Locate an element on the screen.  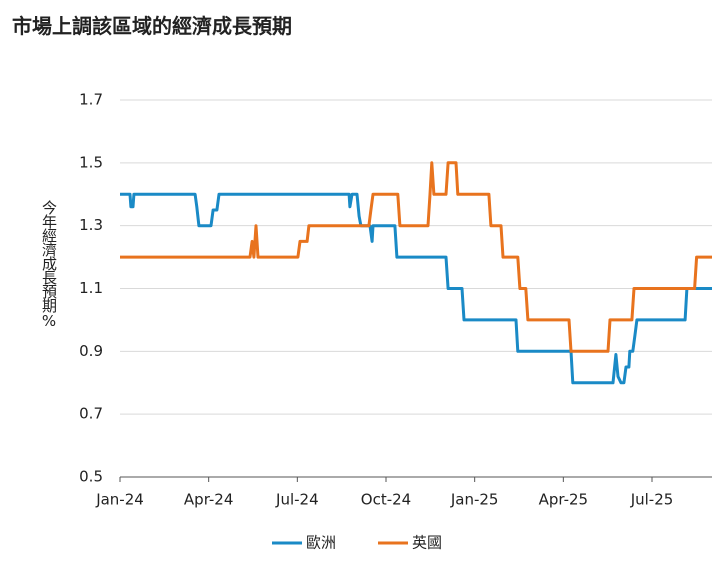
x-tick-label: Jan-24 is located at coordinates (119, 500).